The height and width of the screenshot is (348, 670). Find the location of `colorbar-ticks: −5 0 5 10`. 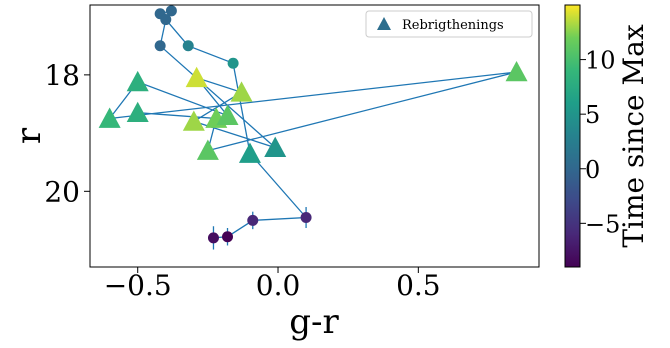

colorbar-ticks: −5 0 5 10 is located at coordinates (600, 142).